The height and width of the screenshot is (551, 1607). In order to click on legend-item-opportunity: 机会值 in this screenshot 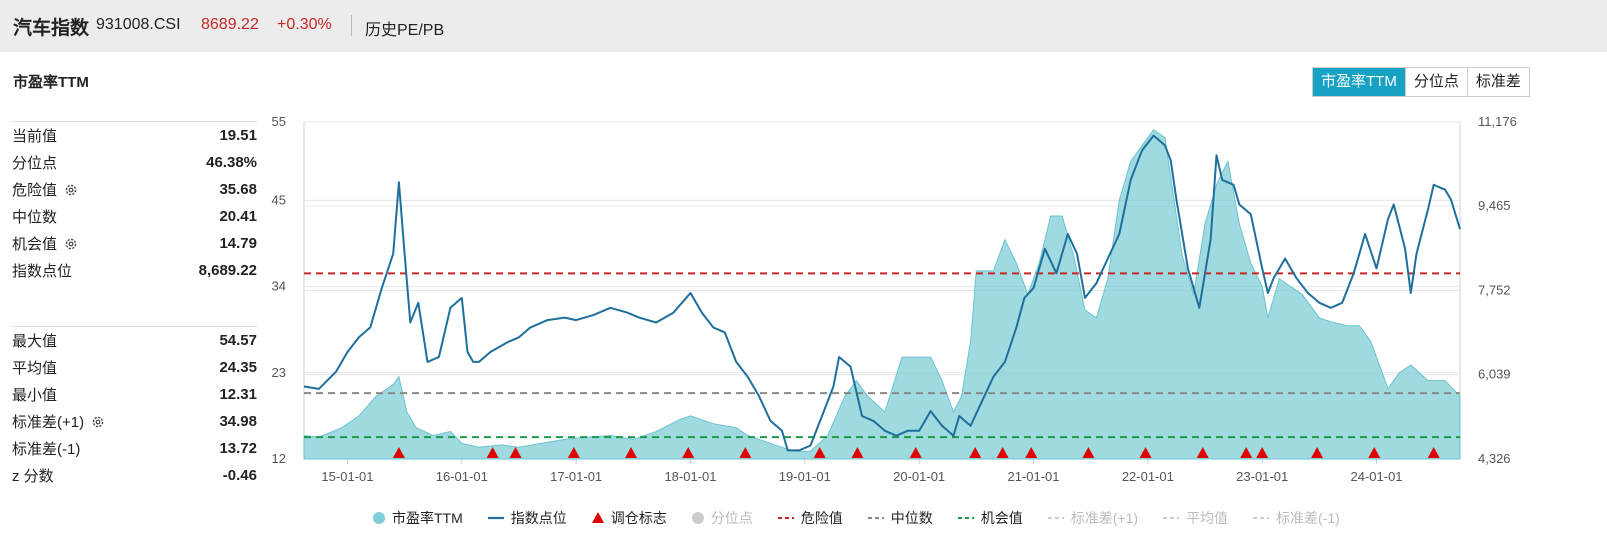, I will do `click(990, 518)`.